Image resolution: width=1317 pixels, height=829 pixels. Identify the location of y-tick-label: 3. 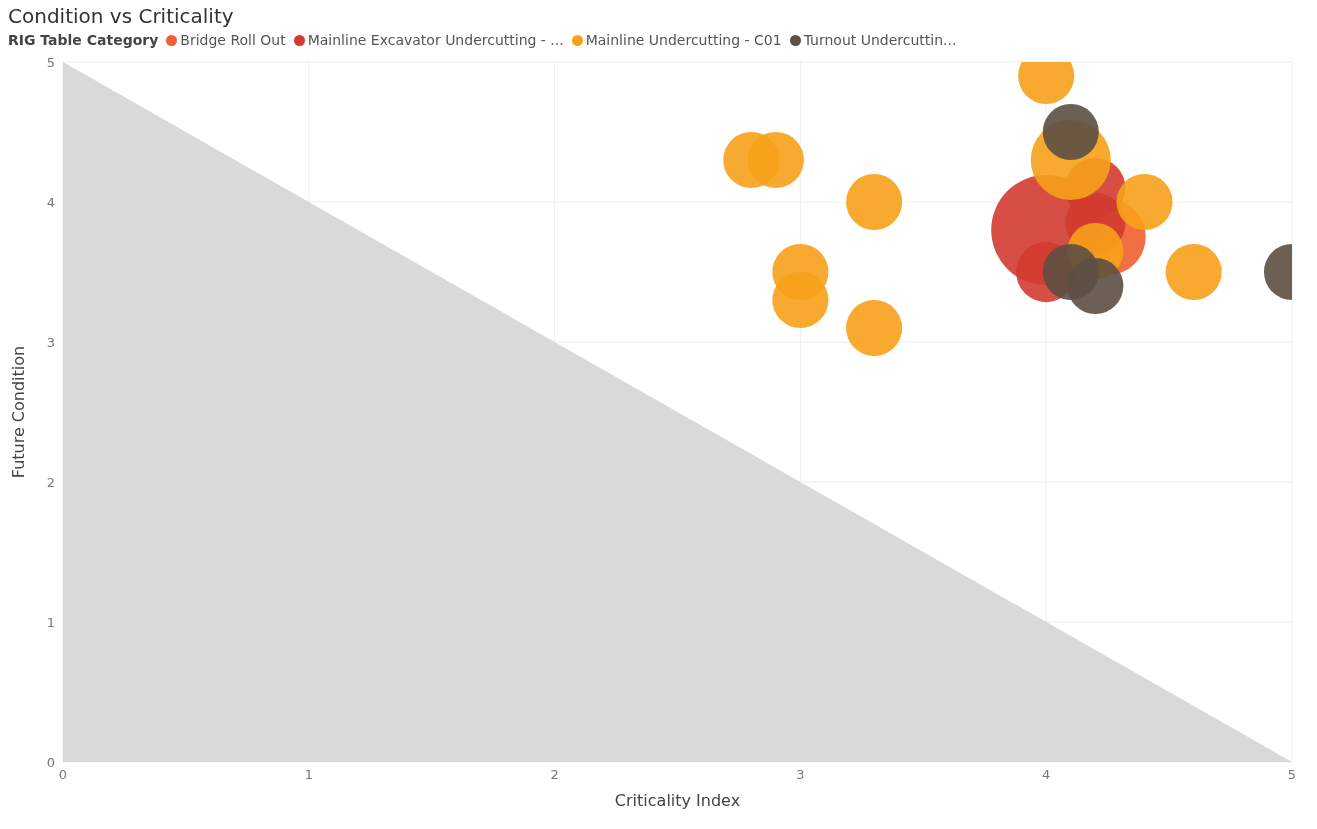
(50, 342).